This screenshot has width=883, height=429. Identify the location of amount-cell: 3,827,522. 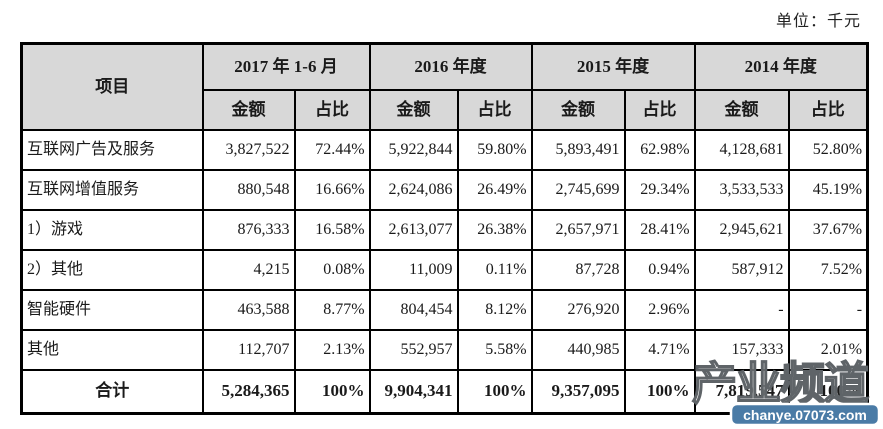
(248, 150).